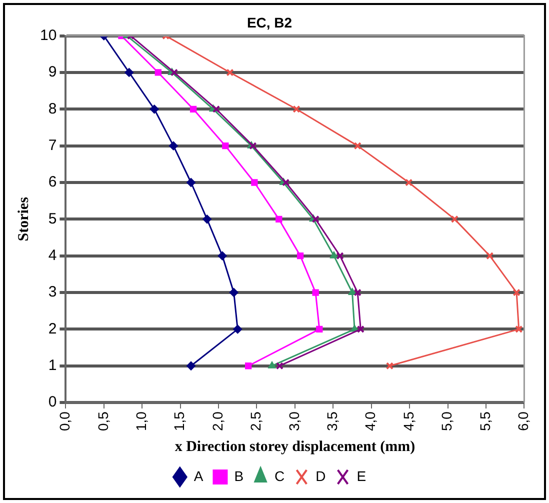 Image resolution: width=549 pixels, height=503 pixels. What do you see at coordinates (217, 421) in the screenshot?
I see `x-tick-label: 2,0` at bounding box center [217, 421].